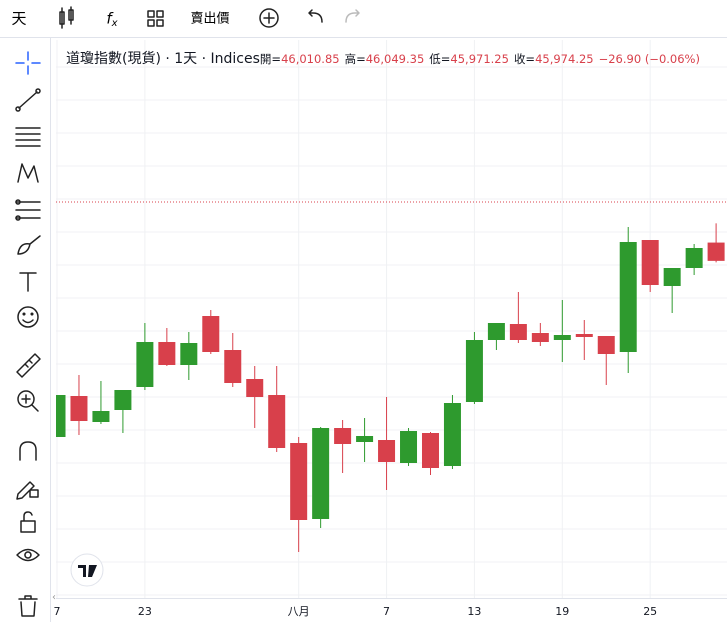  What do you see at coordinates (155, 18) in the screenshot?
I see `layout-button` at bounding box center [155, 18].